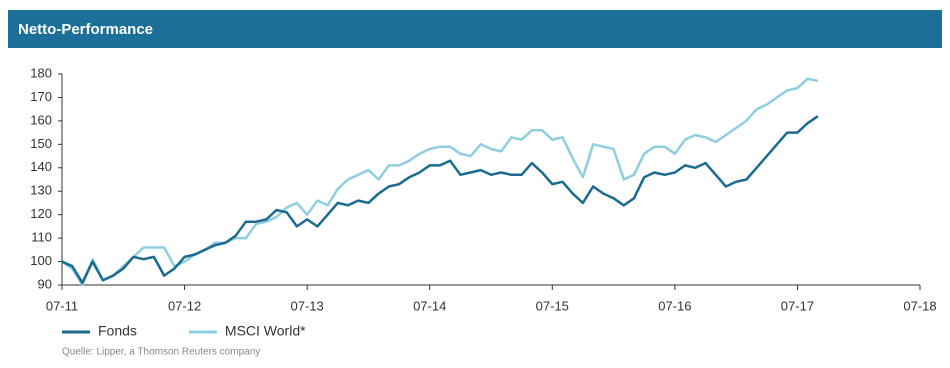 The image size is (950, 368). I want to click on y-tick-label: 120, so click(41, 213).